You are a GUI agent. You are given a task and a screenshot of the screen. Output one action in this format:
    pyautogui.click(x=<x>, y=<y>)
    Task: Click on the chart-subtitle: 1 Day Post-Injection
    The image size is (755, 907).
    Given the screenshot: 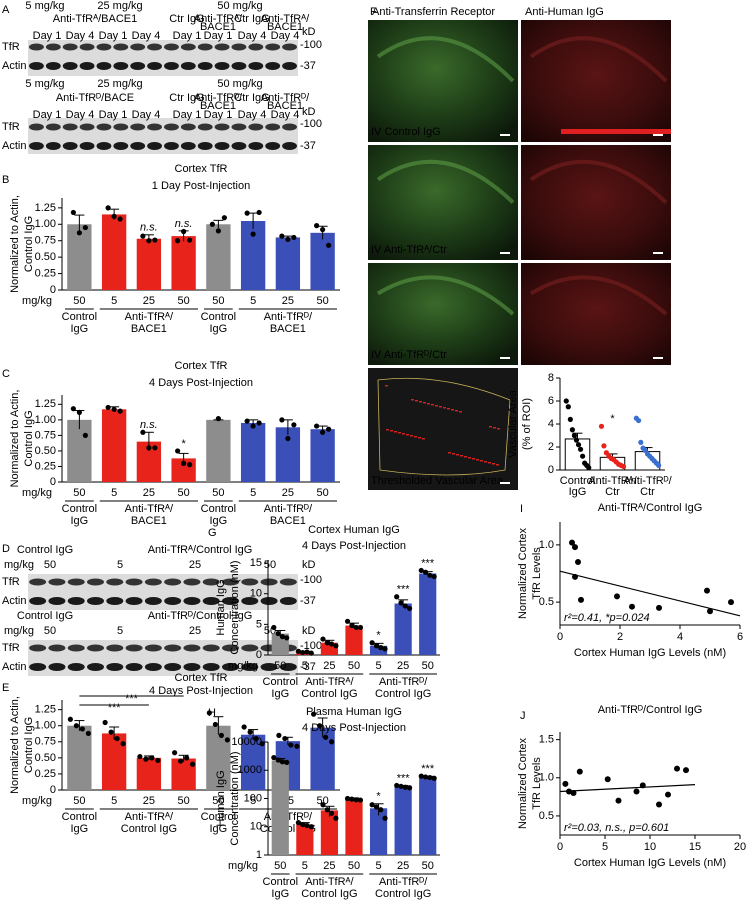 What is the action you would take?
    pyautogui.click(x=201, y=186)
    